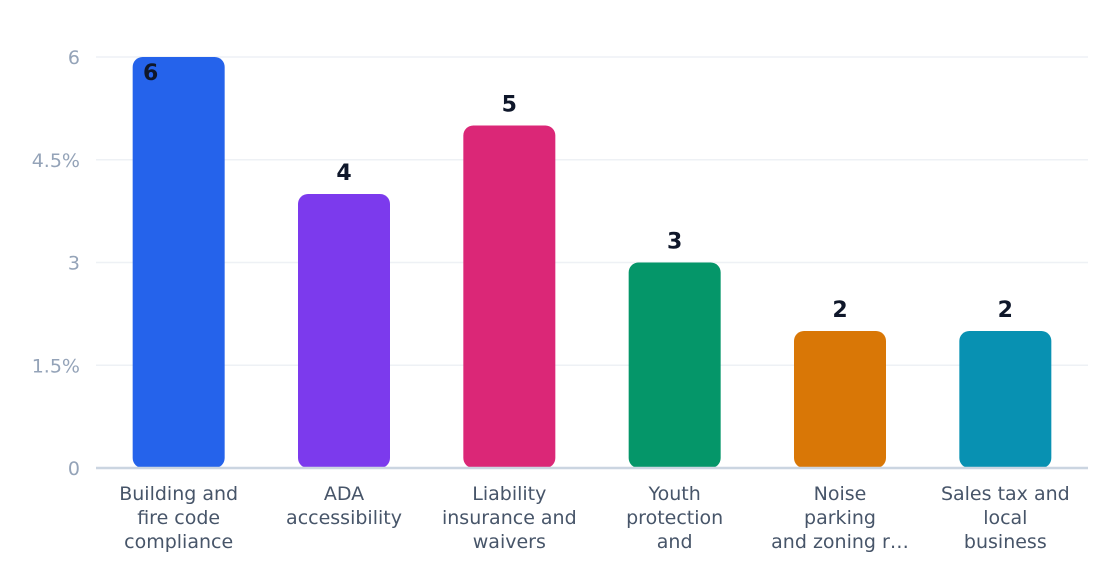 The width and height of the screenshot is (1120, 588). What do you see at coordinates (674, 242) in the screenshot?
I see `data-label: 3` at bounding box center [674, 242].